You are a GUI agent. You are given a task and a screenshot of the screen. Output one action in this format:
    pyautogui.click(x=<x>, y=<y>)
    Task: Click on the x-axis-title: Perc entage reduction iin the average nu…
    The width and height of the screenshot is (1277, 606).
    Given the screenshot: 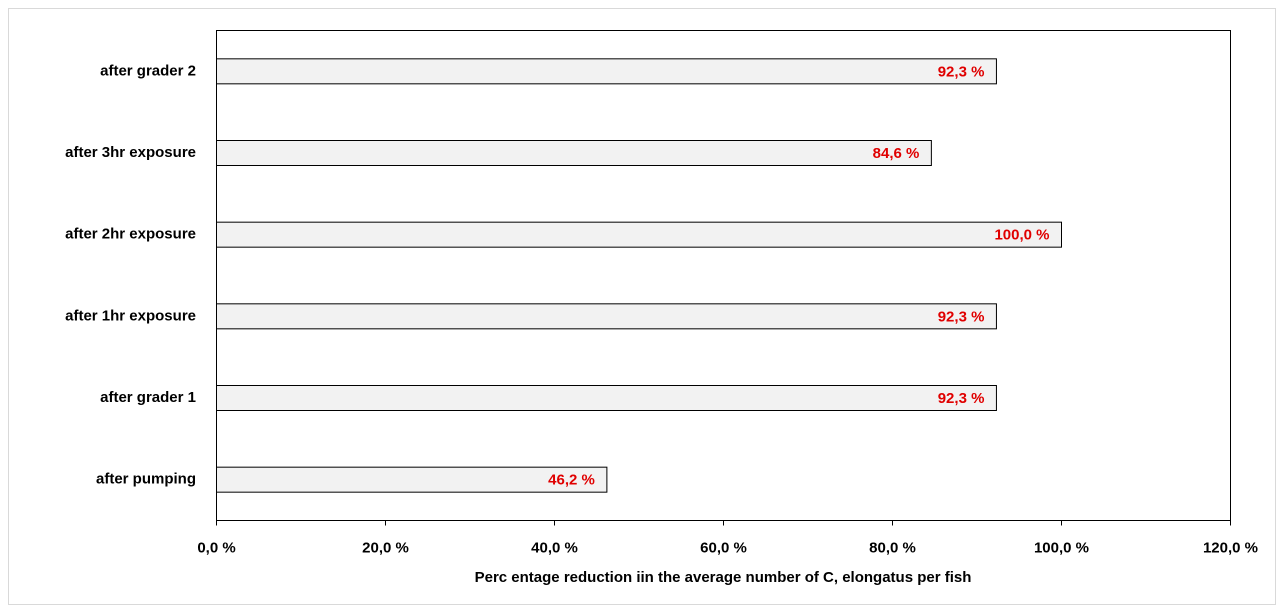 What is the action you would take?
    pyautogui.click(x=723, y=577)
    